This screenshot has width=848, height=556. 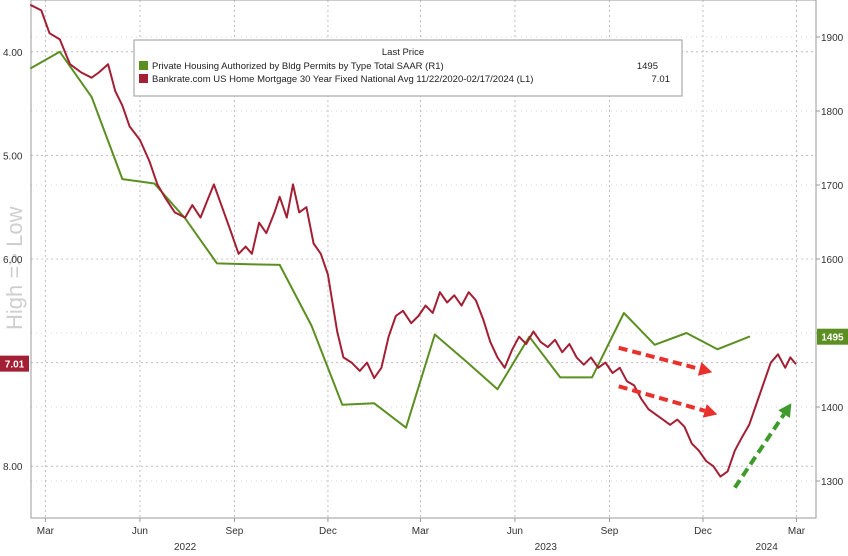 I want to click on legend-value-mortgage: 7.01, so click(x=661, y=79).